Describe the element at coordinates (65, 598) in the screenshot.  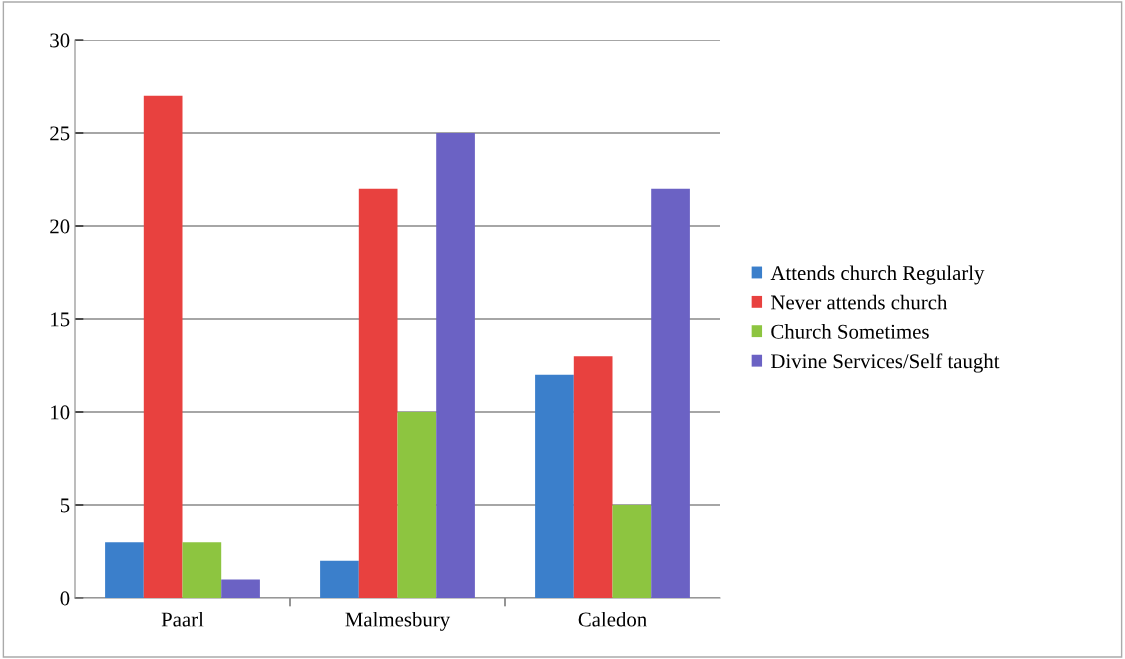
I see `y-tick-label: 0` at that location.